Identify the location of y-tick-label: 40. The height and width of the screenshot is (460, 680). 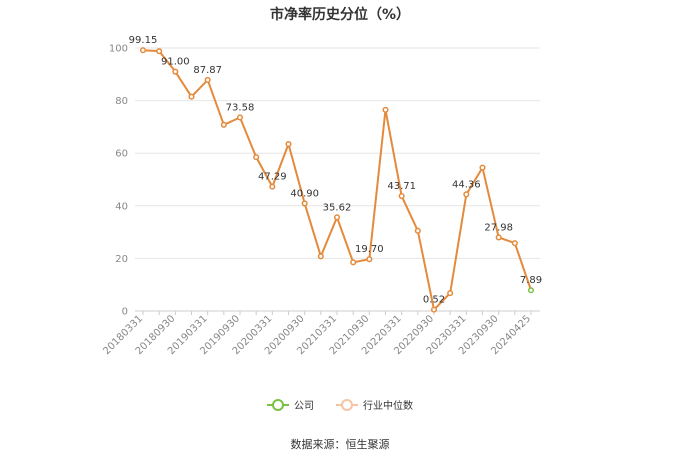
(121, 206).